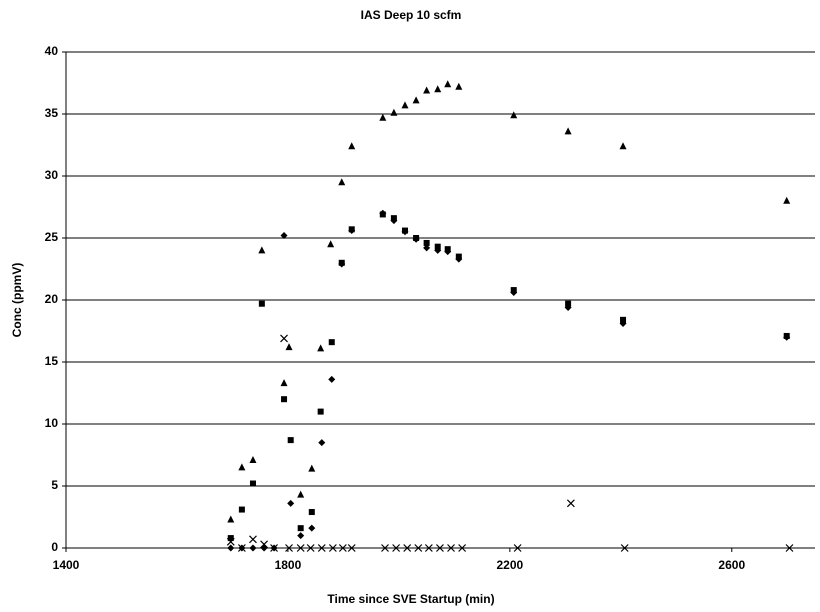 Image resolution: width=820 pixels, height=612 pixels. What do you see at coordinates (52, 299) in the screenshot?
I see `y-tick-label: 20` at bounding box center [52, 299].